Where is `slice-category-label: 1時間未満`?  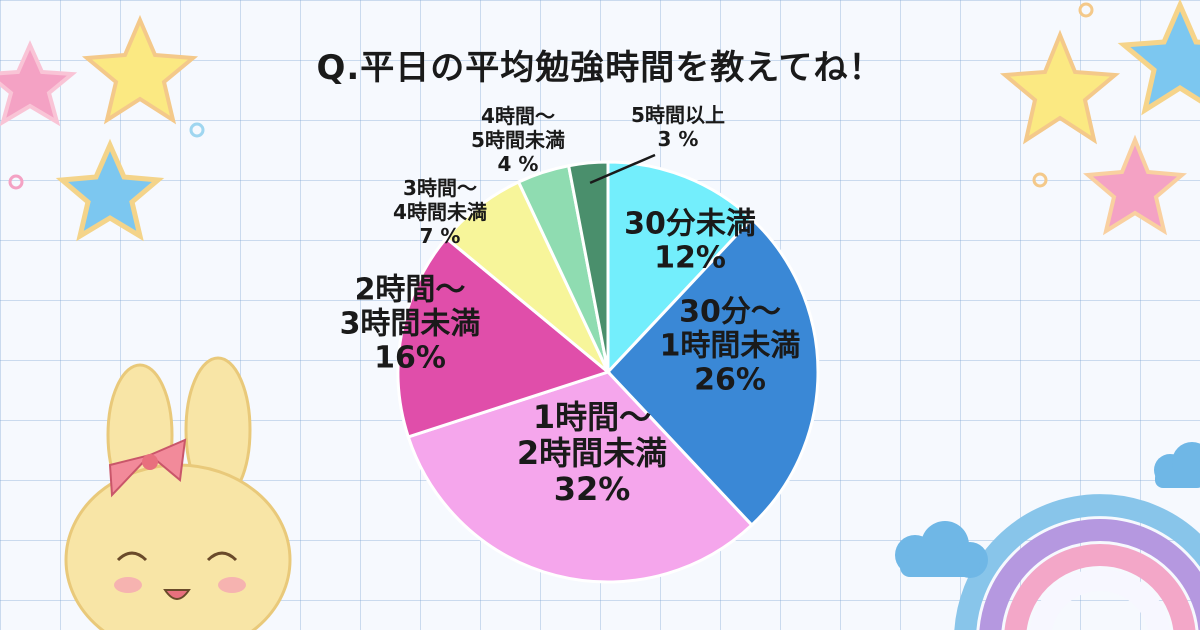 slice-category-label: 1時間未満 is located at coordinates (730, 346).